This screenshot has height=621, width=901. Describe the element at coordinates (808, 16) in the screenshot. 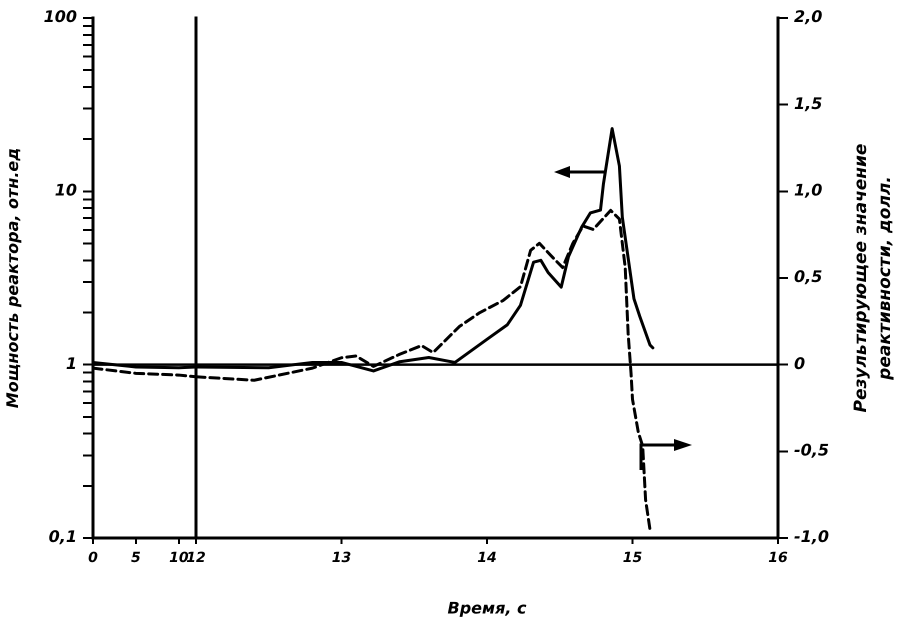

I see `y2-tick-label: 2,0` at that location.